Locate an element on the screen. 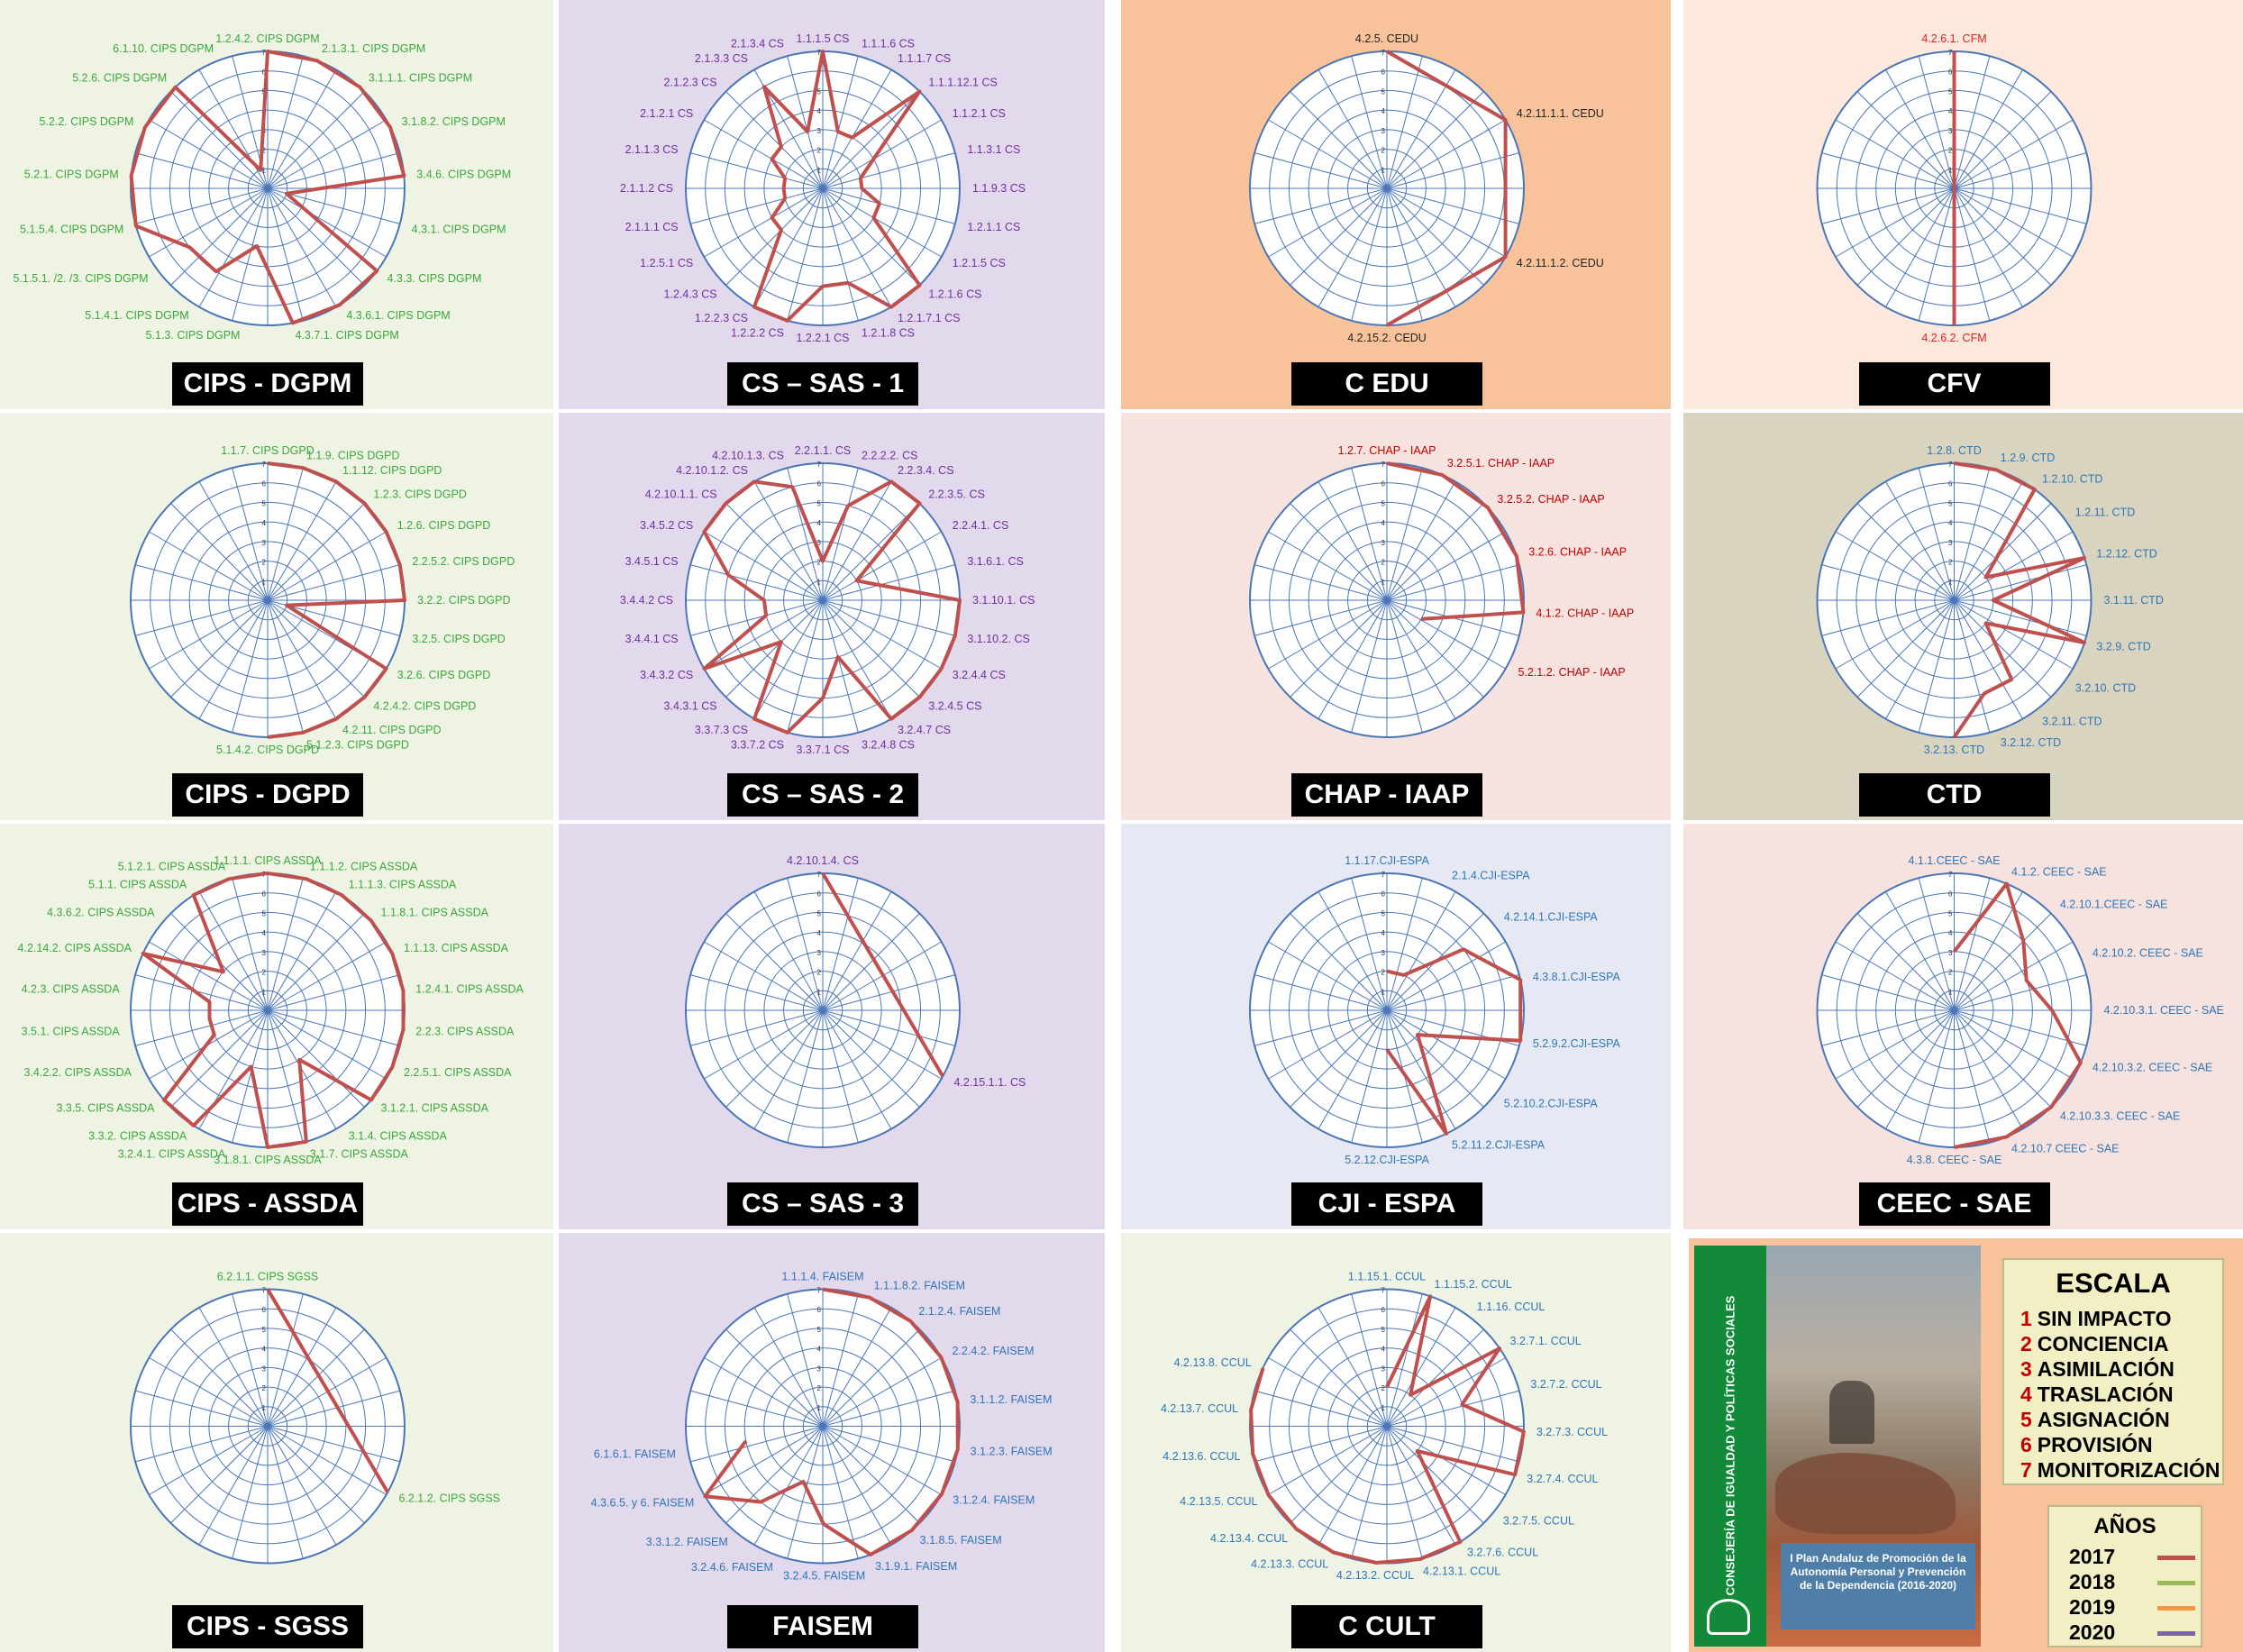 The height and width of the screenshot is (1652, 2243). category-label: 3.2.4.6. FAISEM is located at coordinates (732, 1568).